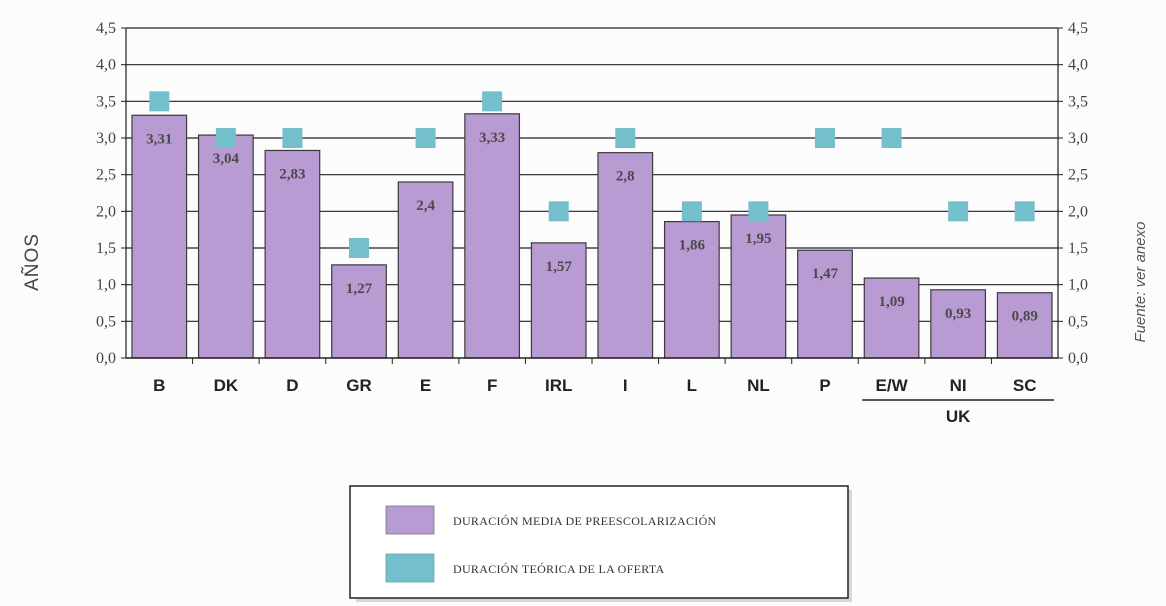  I want to click on legend-swatch-bar, so click(410, 520).